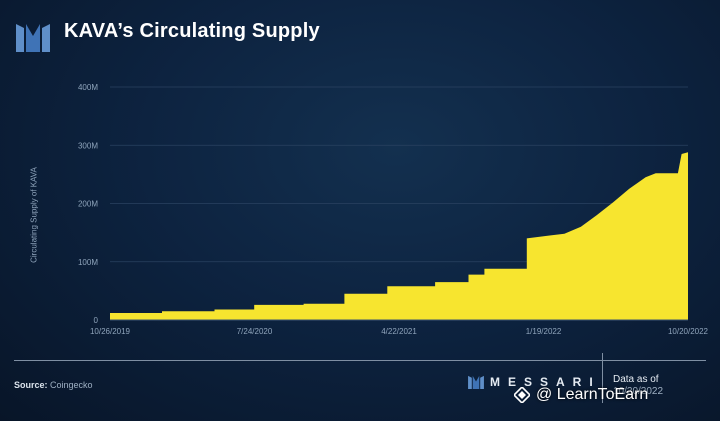  I want to click on footer-divider, so click(360, 360).